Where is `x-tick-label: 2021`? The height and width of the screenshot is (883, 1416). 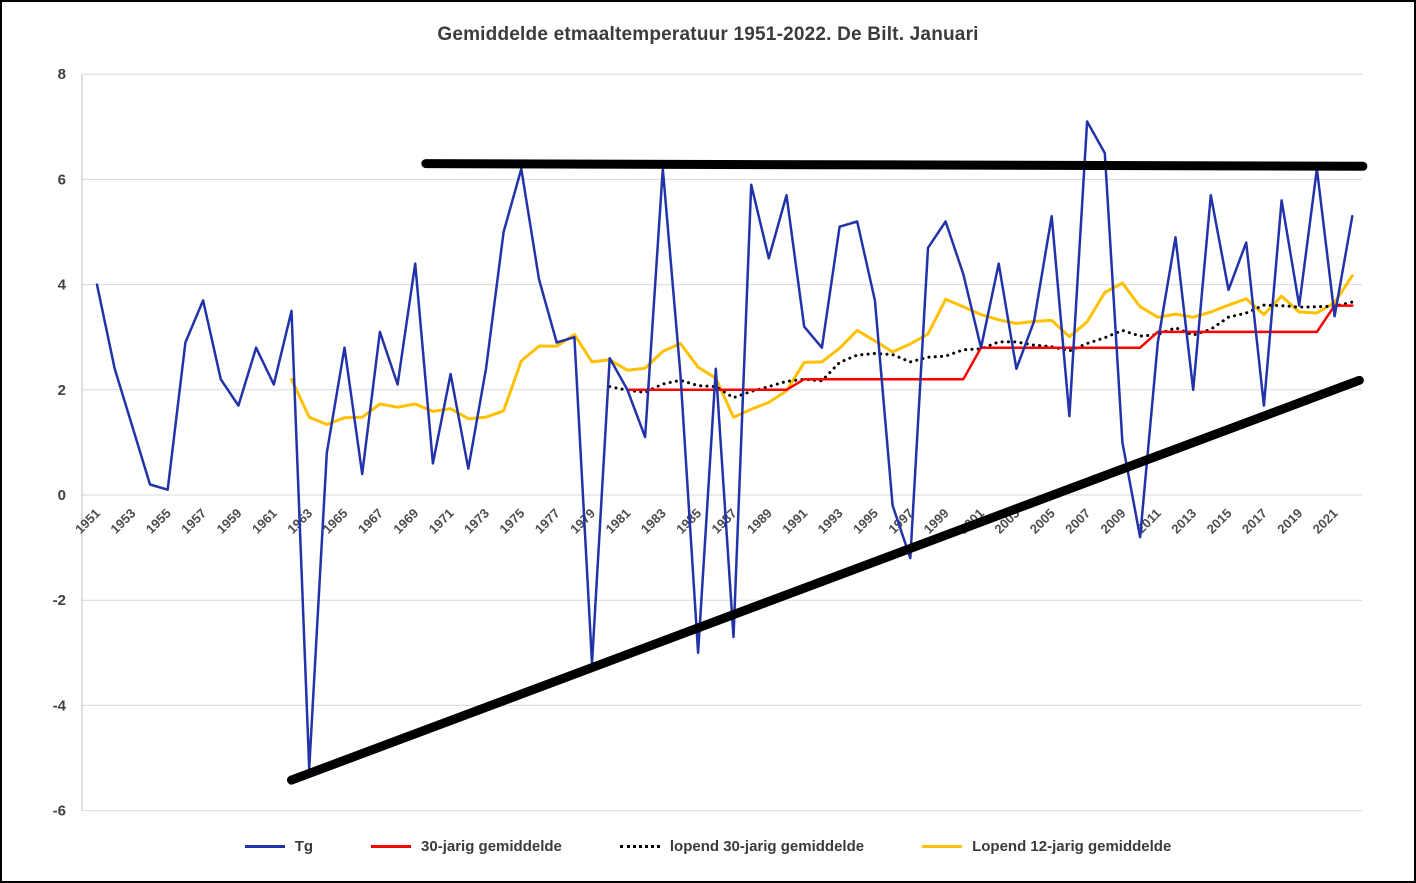
x-tick-label: 2021 is located at coordinates (1325, 521).